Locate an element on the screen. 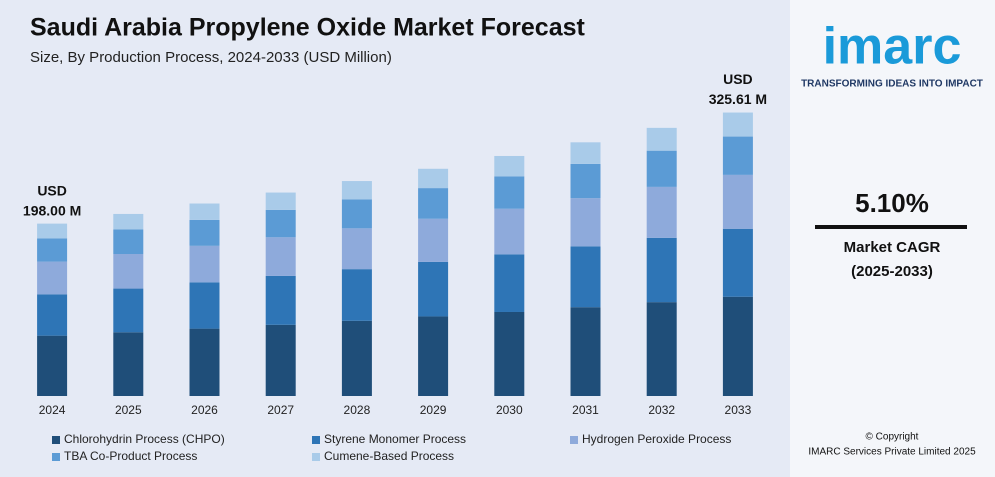 Image resolution: width=995 pixels, height=477 pixels. x-tick-label: 2028 is located at coordinates (357, 410).